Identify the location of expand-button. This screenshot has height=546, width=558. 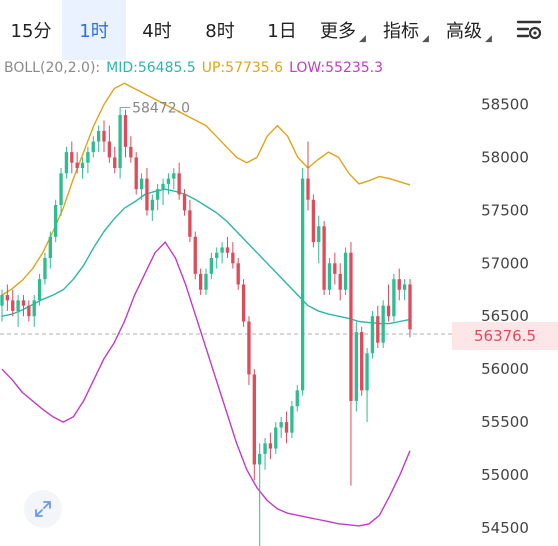
(43, 509).